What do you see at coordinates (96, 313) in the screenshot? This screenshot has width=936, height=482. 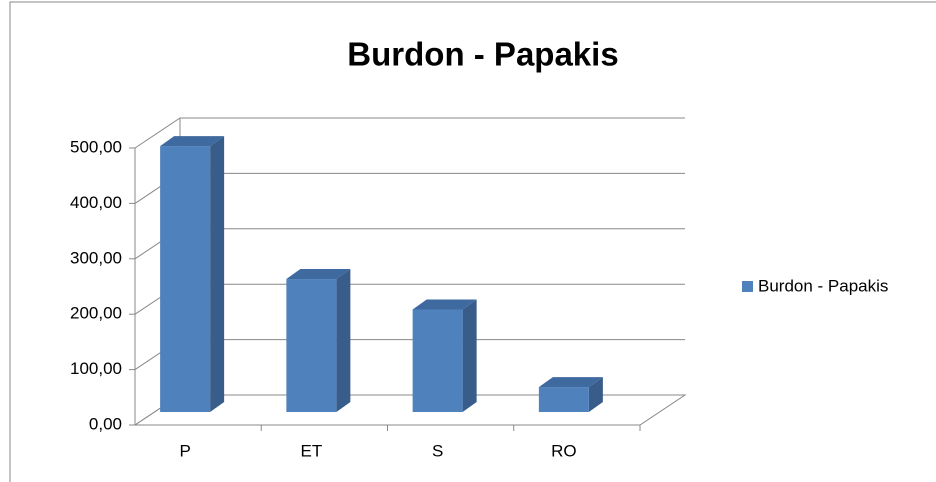 I see `y-tick-label: 200,00` at bounding box center [96, 313].